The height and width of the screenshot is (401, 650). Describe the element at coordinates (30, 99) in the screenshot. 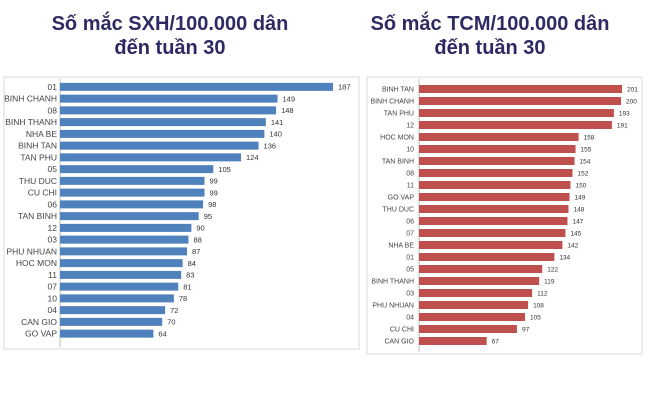

I see `category-label: BINH CHANH` at that location.